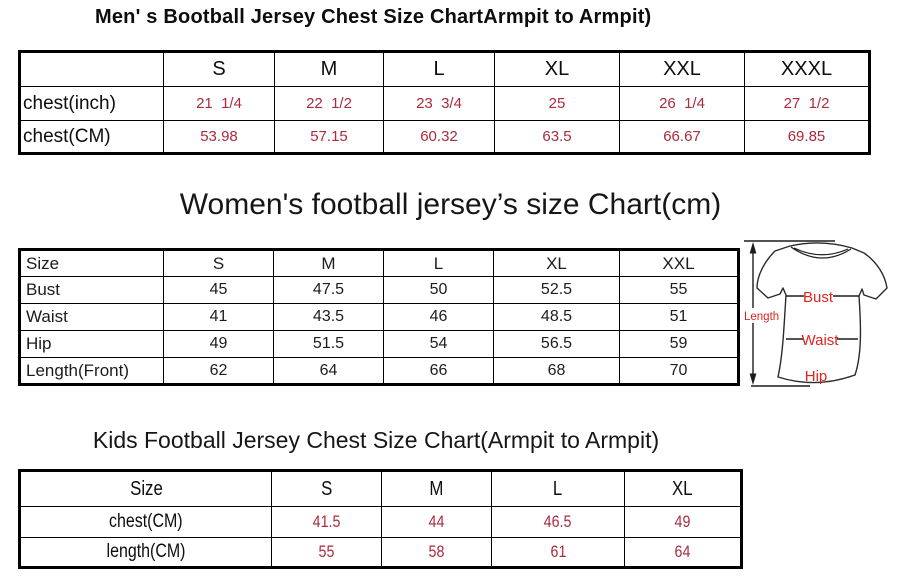 The image size is (901, 585). Describe the element at coordinates (558, 551) in the screenshot. I see `value-text: 61` at that location.